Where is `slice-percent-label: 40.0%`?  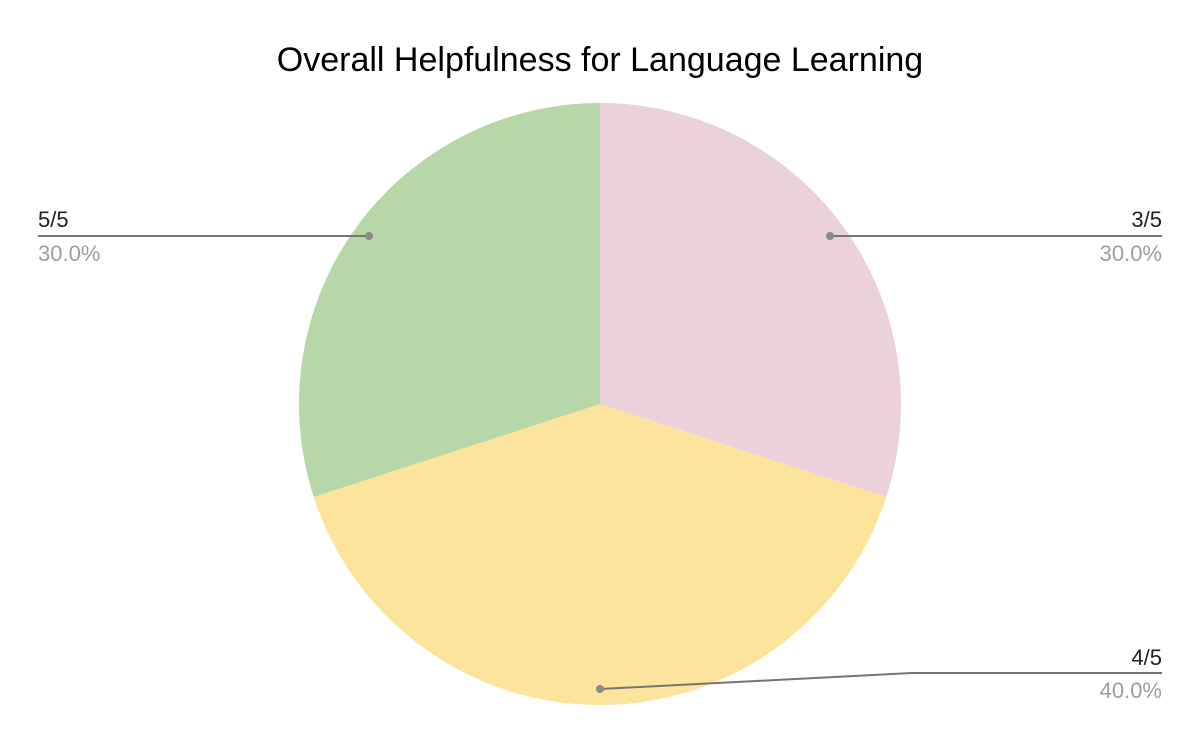 slice-percent-label: 40.0% is located at coordinates (1131, 690).